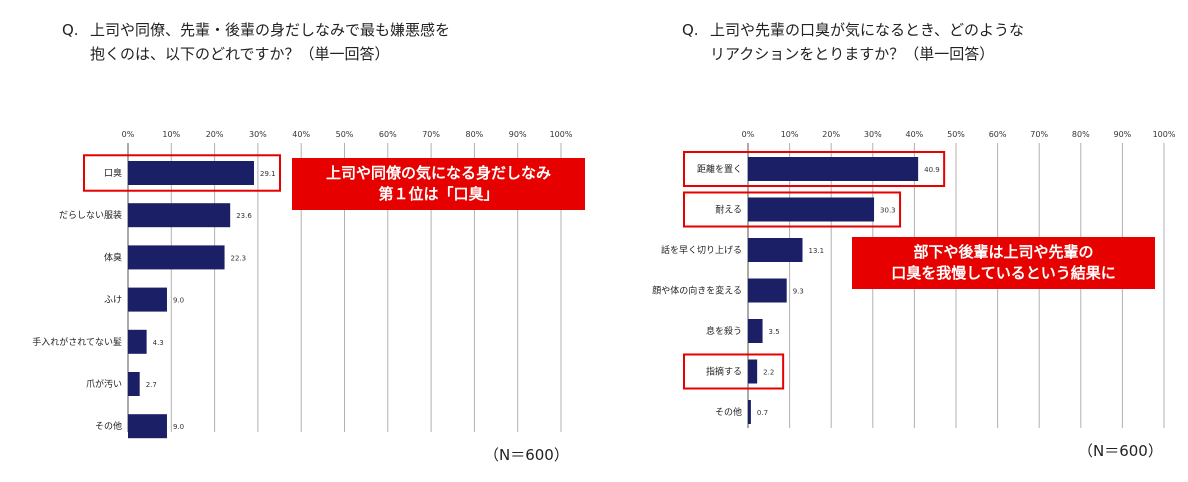 This screenshot has width=1188, height=482. What do you see at coordinates (768, 373) in the screenshot?
I see `value-label: 2.2` at bounding box center [768, 373].